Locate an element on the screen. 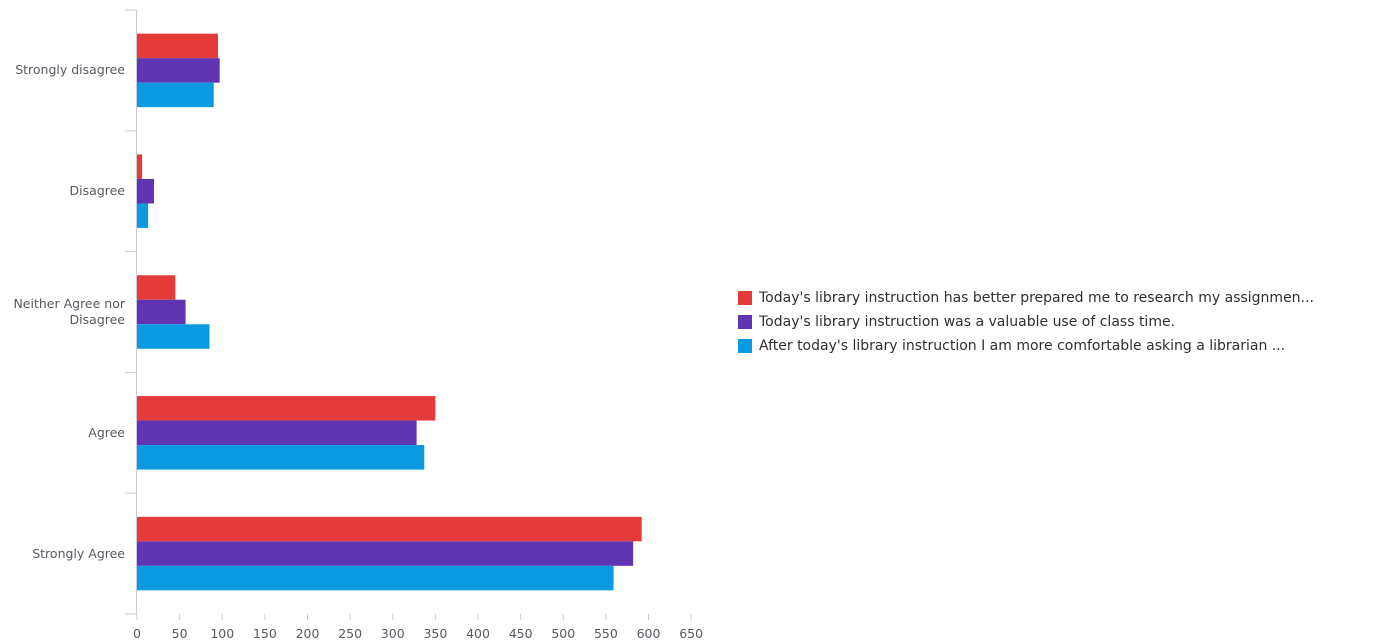  x-tick-label: 300 is located at coordinates (393, 633).